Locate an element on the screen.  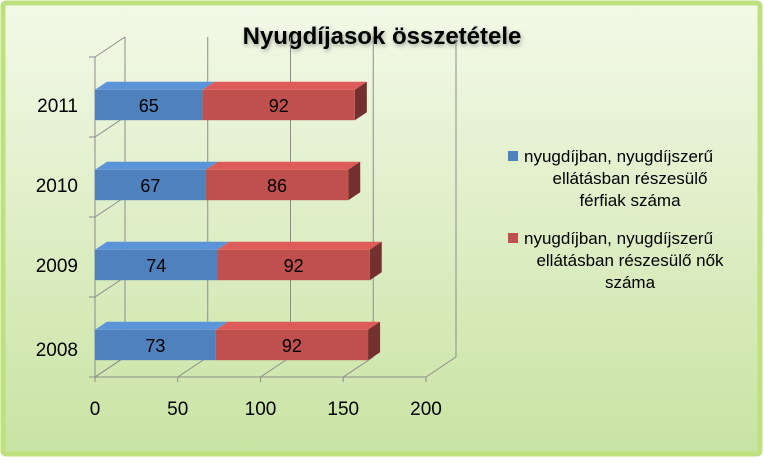
legend-label: ellátásban részesülő is located at coordinates (630, 178).